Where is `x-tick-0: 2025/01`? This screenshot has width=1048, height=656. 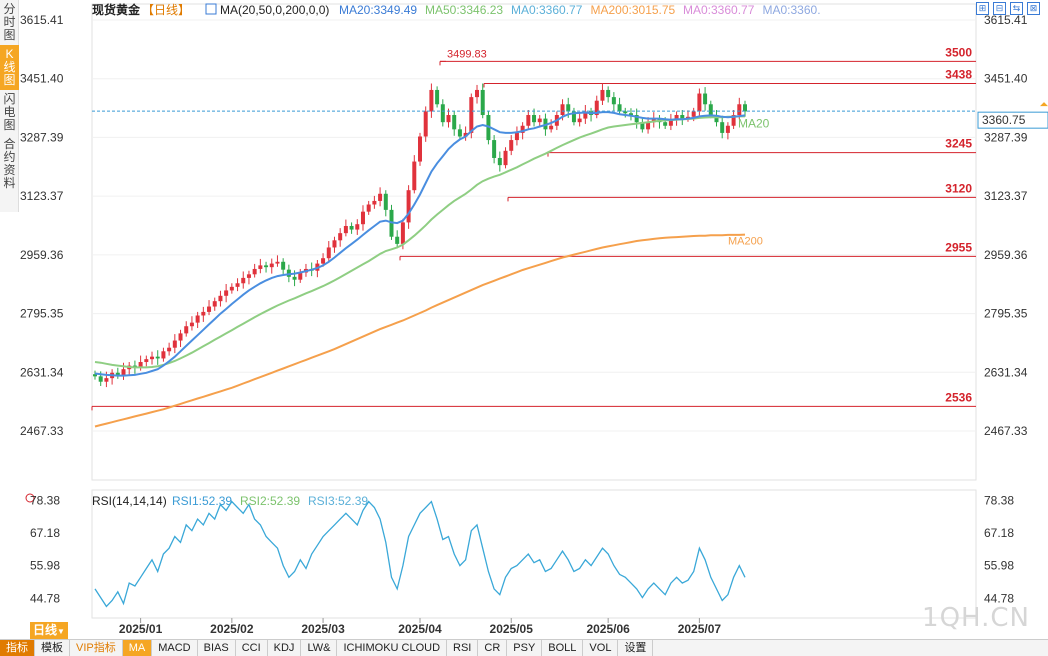
x-tick-0: 2025/01 is located at coordinates (141, 629).